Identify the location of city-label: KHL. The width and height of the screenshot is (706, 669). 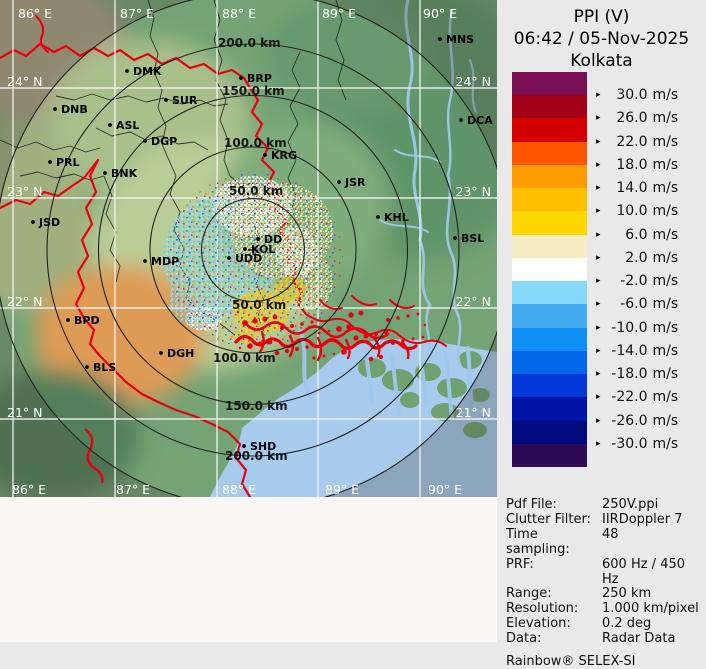
(396, 217).